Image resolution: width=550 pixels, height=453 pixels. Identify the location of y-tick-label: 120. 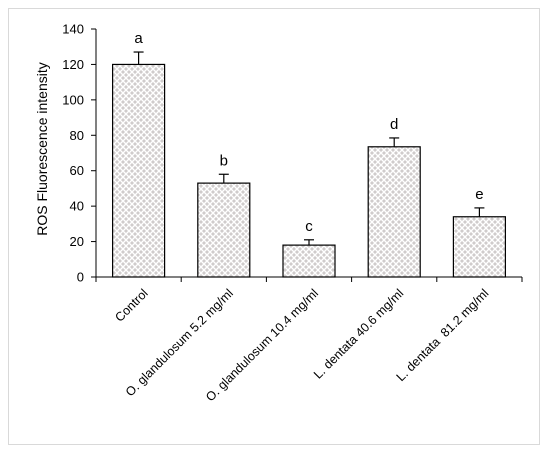
(73, 64).